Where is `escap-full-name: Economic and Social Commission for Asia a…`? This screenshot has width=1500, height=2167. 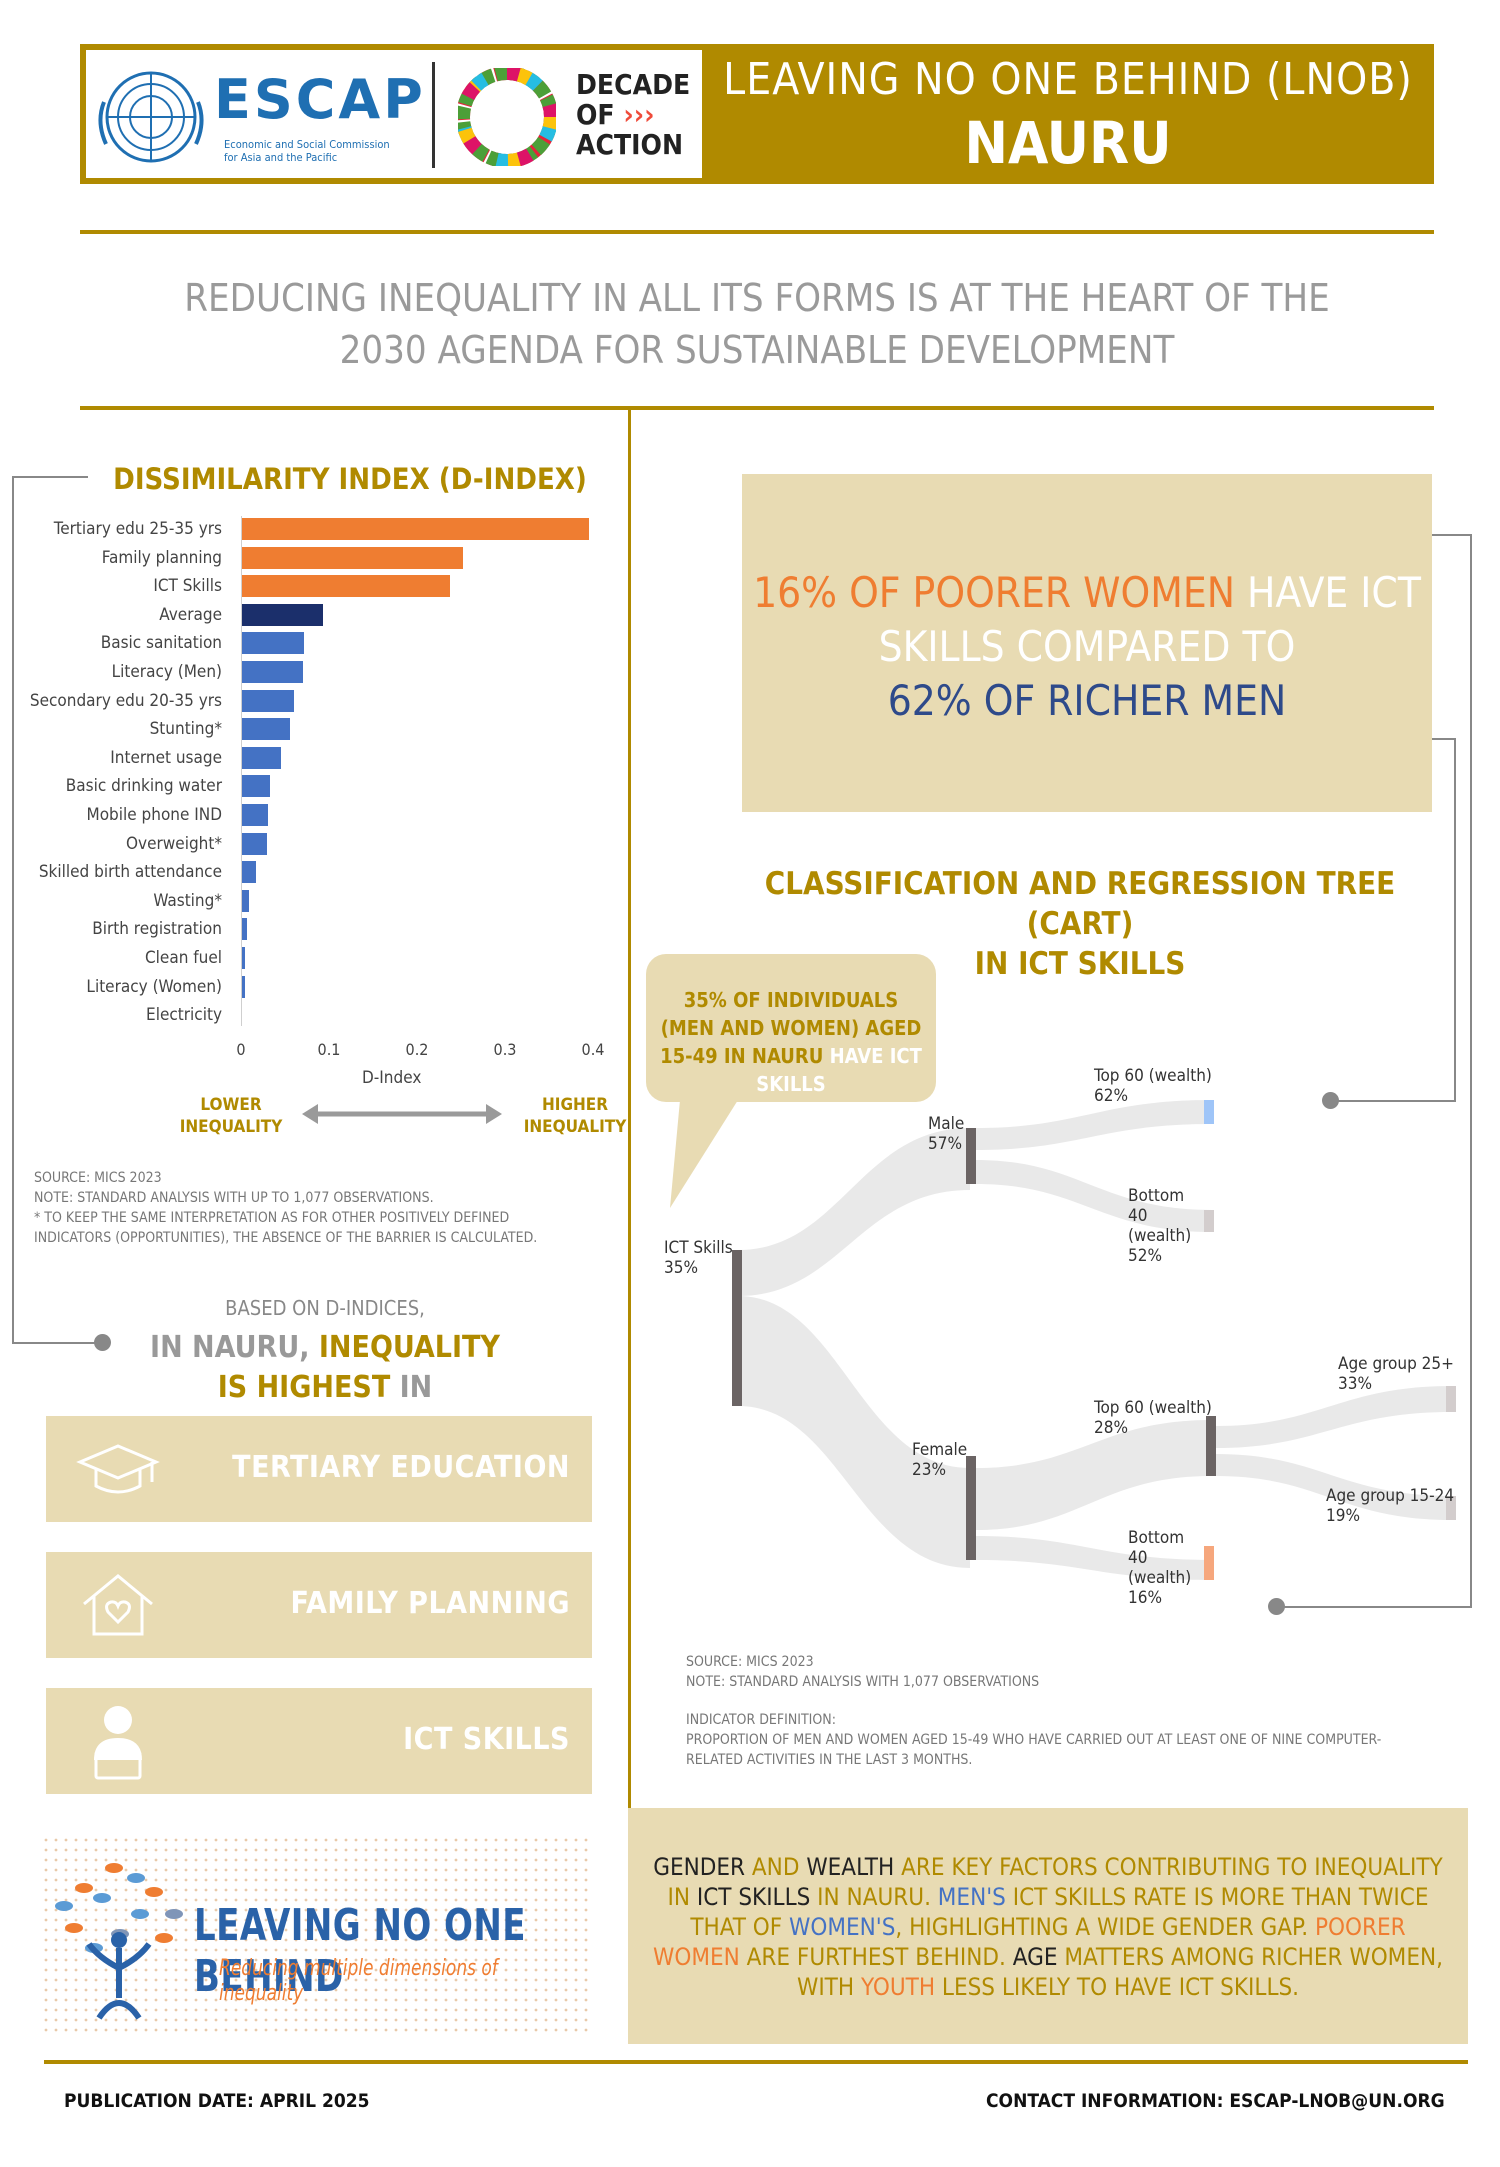 escap-full-name: Economic and Social Commission for Asia a… is located at coordinates (307, 151).